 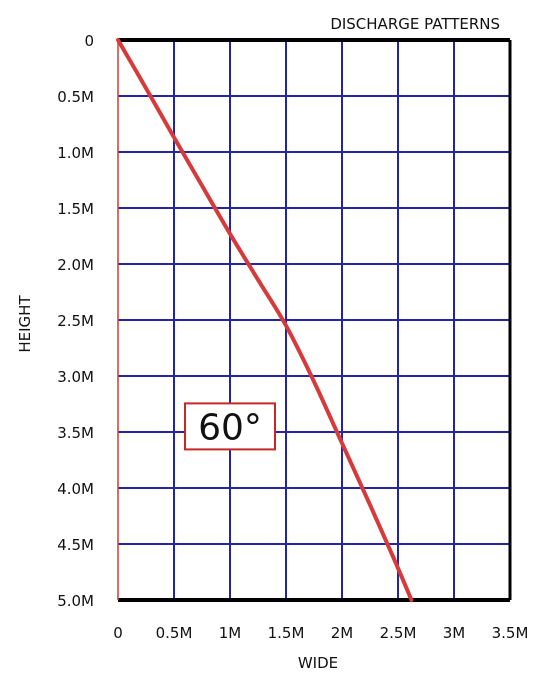 What do you see at coordinates (318, 663) in the screenshot?
I see `x-axis-title: WIDE` at bounding box center [318, 663].